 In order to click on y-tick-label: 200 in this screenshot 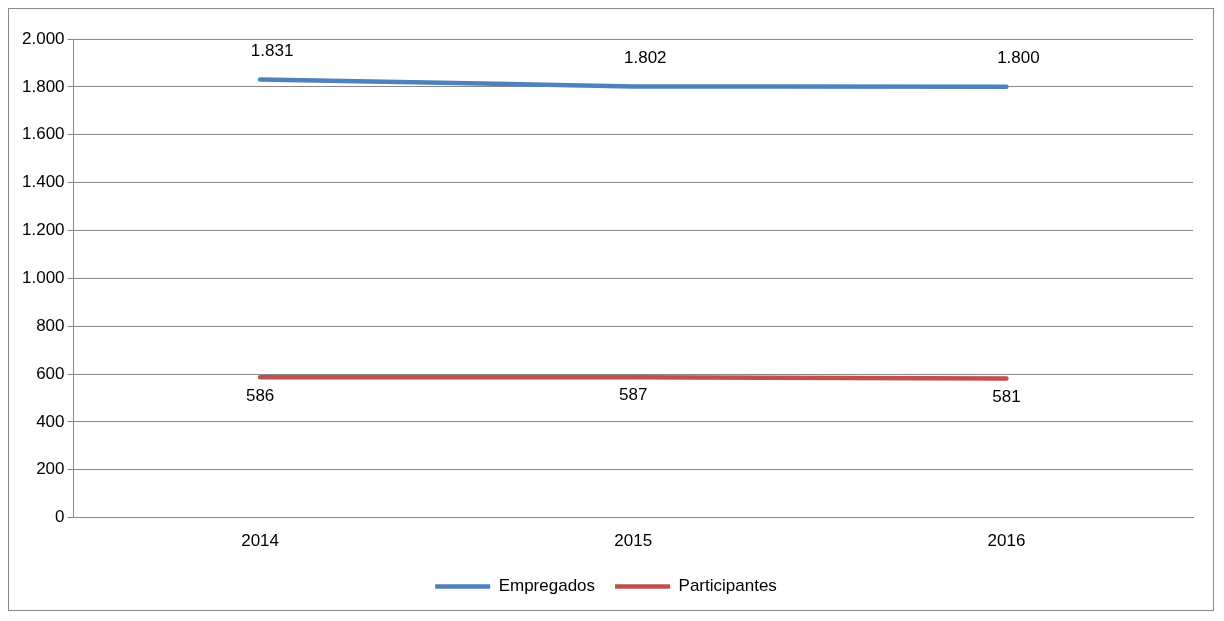, I will do `click(50, 469)`.